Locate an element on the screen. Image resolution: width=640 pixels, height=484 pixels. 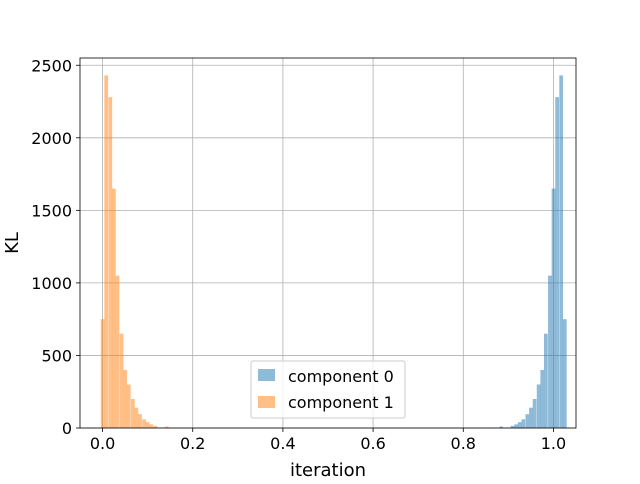
legend-label-component-0: component 0 is located at coordinates (341, 376).